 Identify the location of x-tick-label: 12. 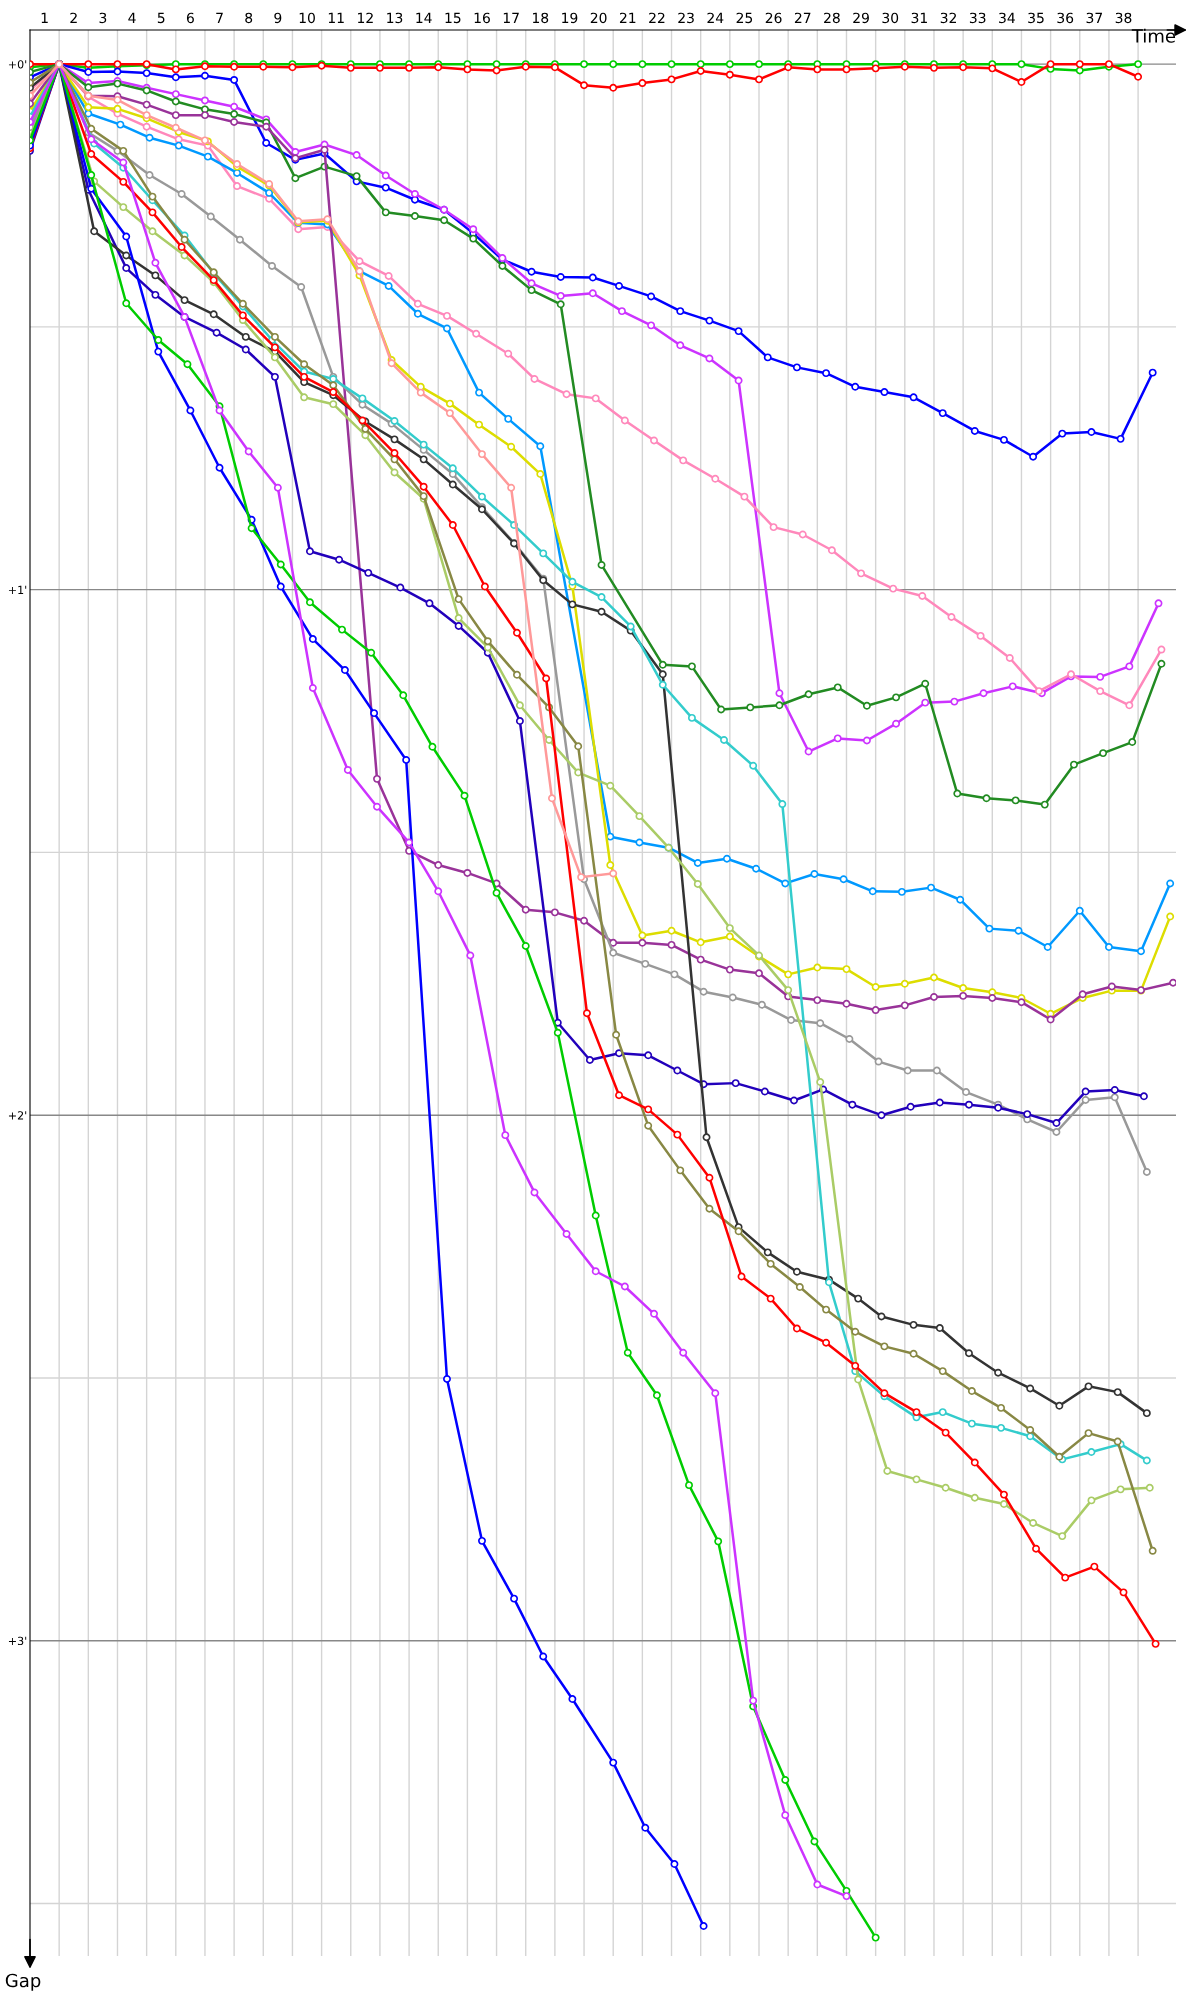
(365, 17).